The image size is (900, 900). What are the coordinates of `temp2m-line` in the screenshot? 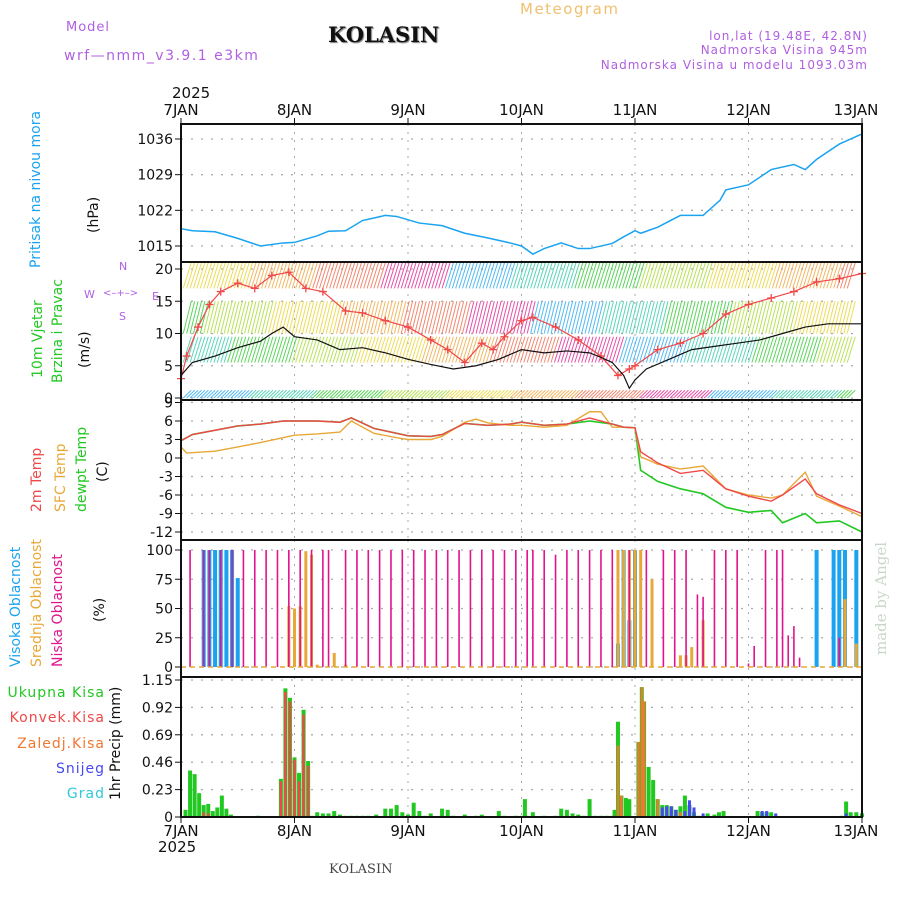 It's located at (521, 466).